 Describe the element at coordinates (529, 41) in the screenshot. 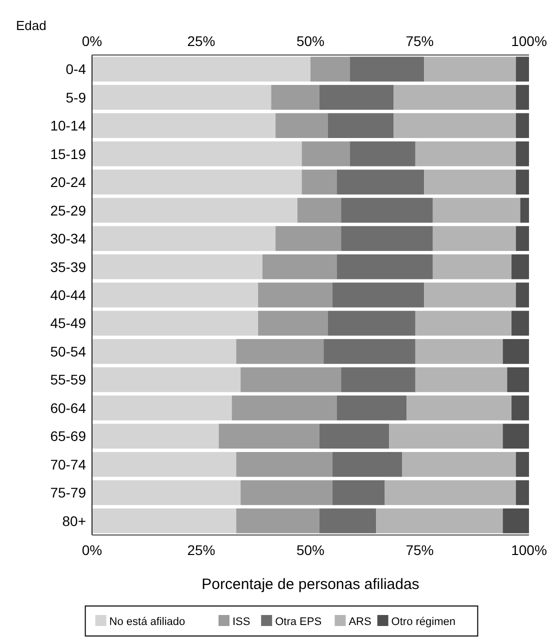

I see `x-tick-label: 100%` at that location.